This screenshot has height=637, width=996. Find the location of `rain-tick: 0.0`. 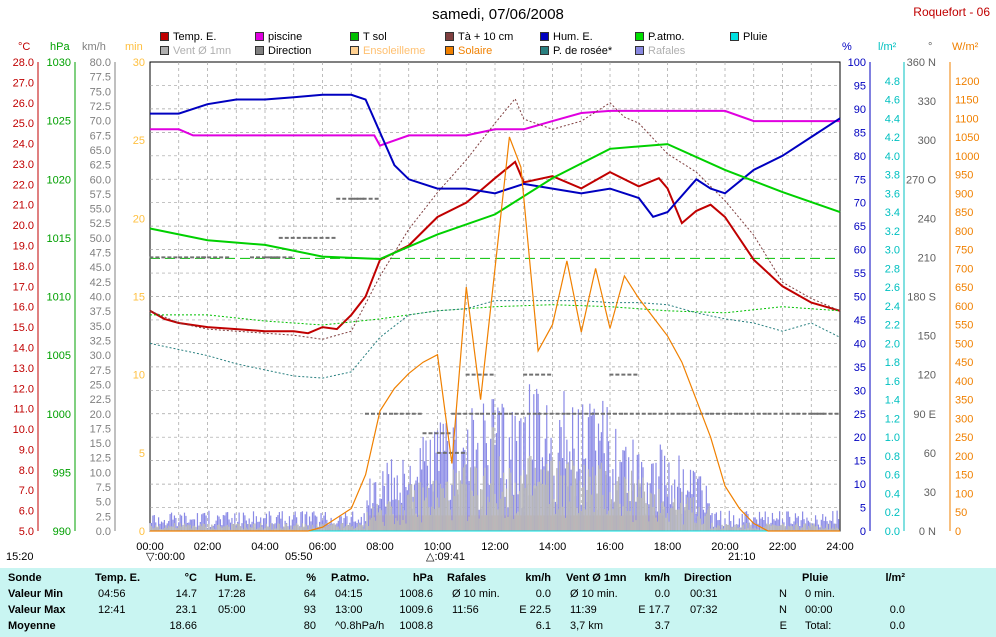

rain-tick: 0.0 is located at coordinates (892, 532).